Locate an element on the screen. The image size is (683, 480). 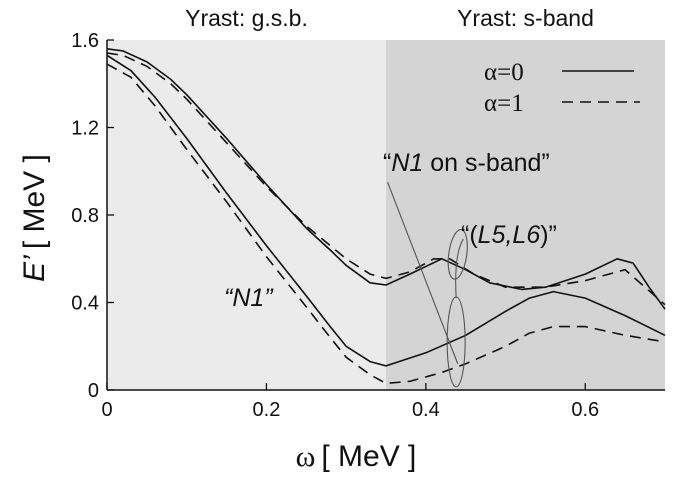
x-tick-label: 0.2 is located at coordinates (267, 410).